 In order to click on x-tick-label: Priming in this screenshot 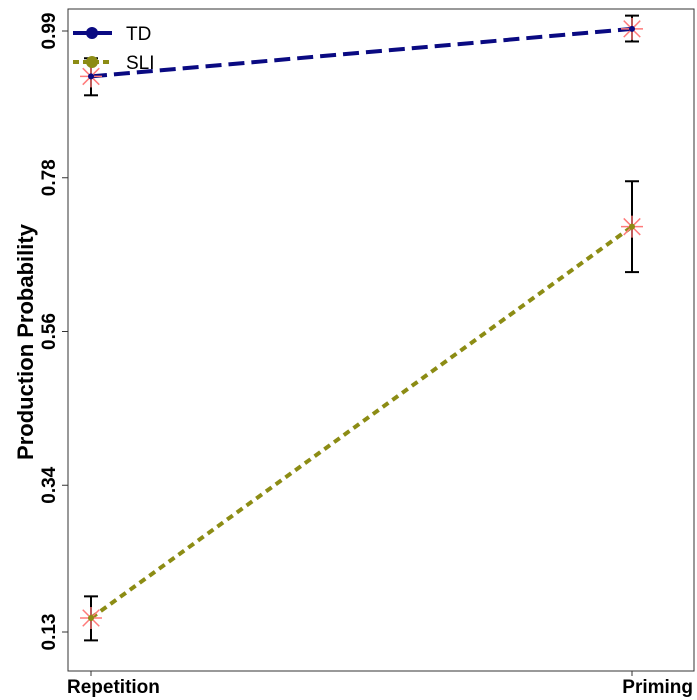, I will do `click(657, 687)`.